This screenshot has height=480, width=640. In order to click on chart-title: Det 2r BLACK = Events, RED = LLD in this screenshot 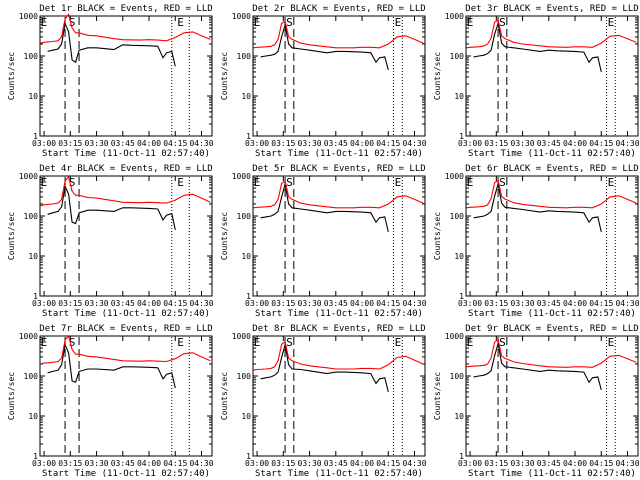, I will do `click(338, 9)`.